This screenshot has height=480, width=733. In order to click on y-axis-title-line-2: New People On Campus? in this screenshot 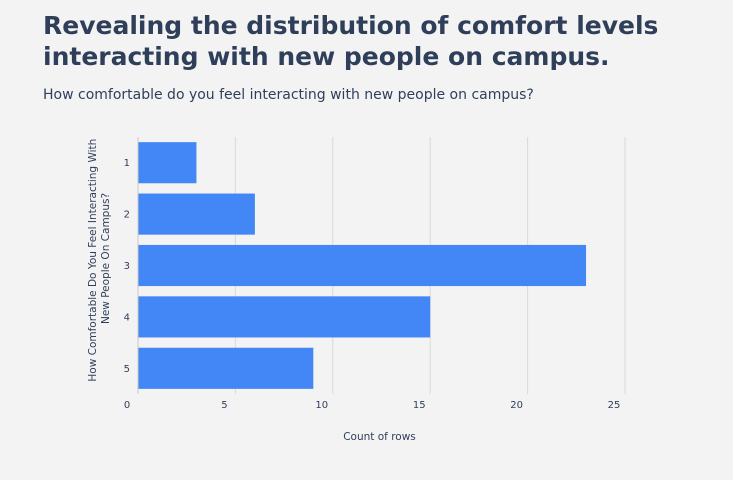, I will do `click(106, 258)`.